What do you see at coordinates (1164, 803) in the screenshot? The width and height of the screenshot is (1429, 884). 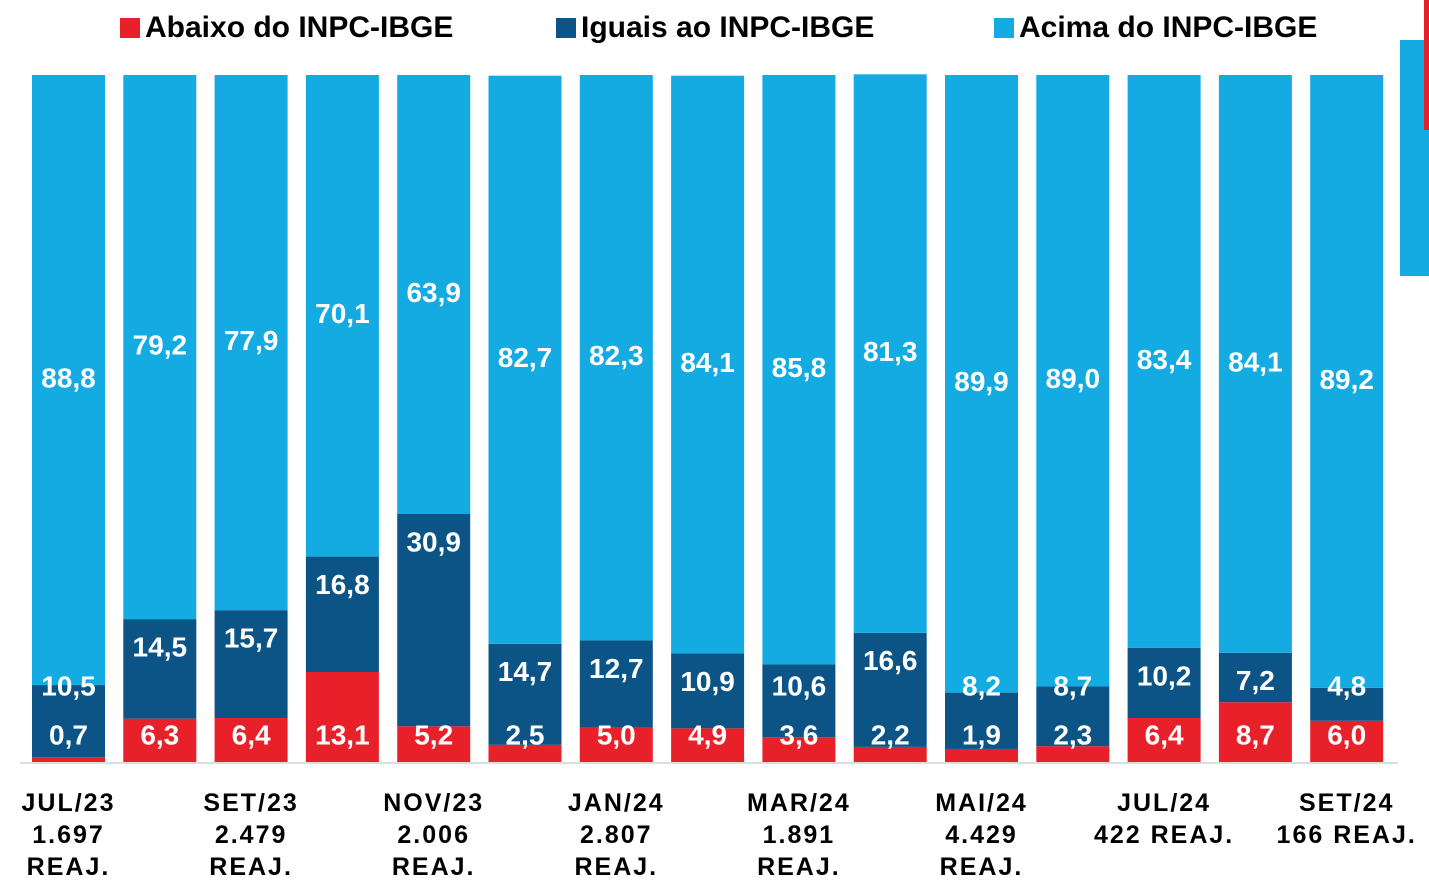 I see `x-tick-label-line: JUL/24` at bounding box center [1164, 803].